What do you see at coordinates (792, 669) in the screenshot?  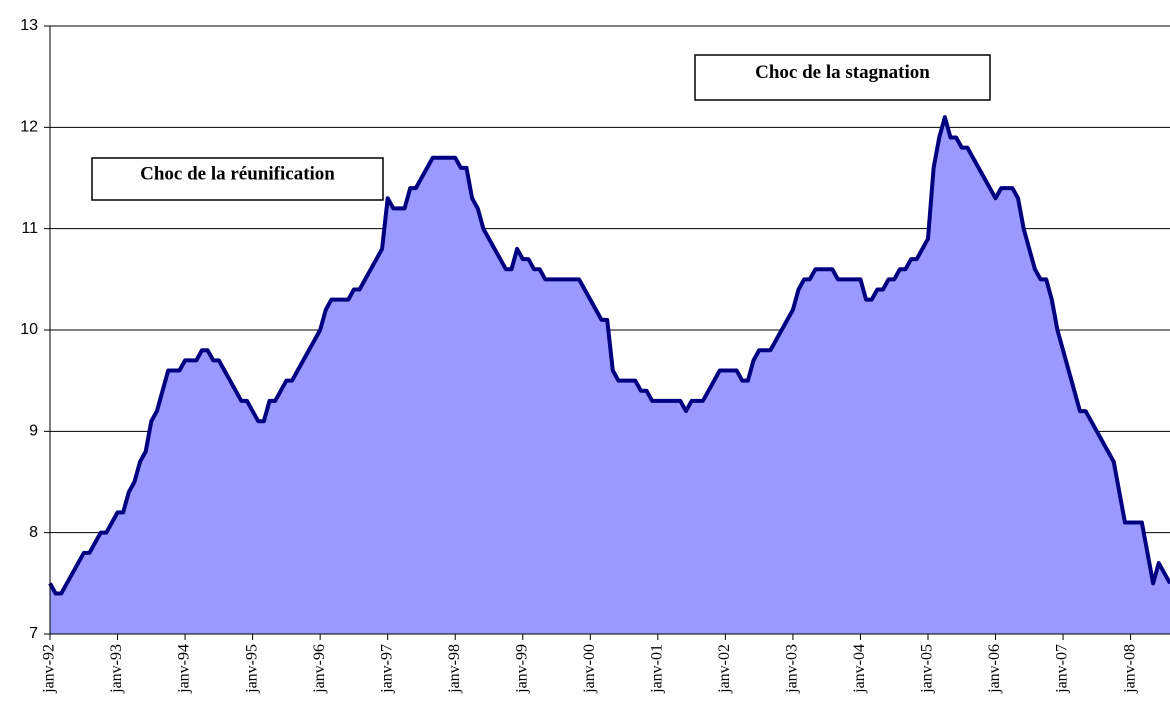 I see `x-tick-label: janv-03` at bounding box center [792, 669].